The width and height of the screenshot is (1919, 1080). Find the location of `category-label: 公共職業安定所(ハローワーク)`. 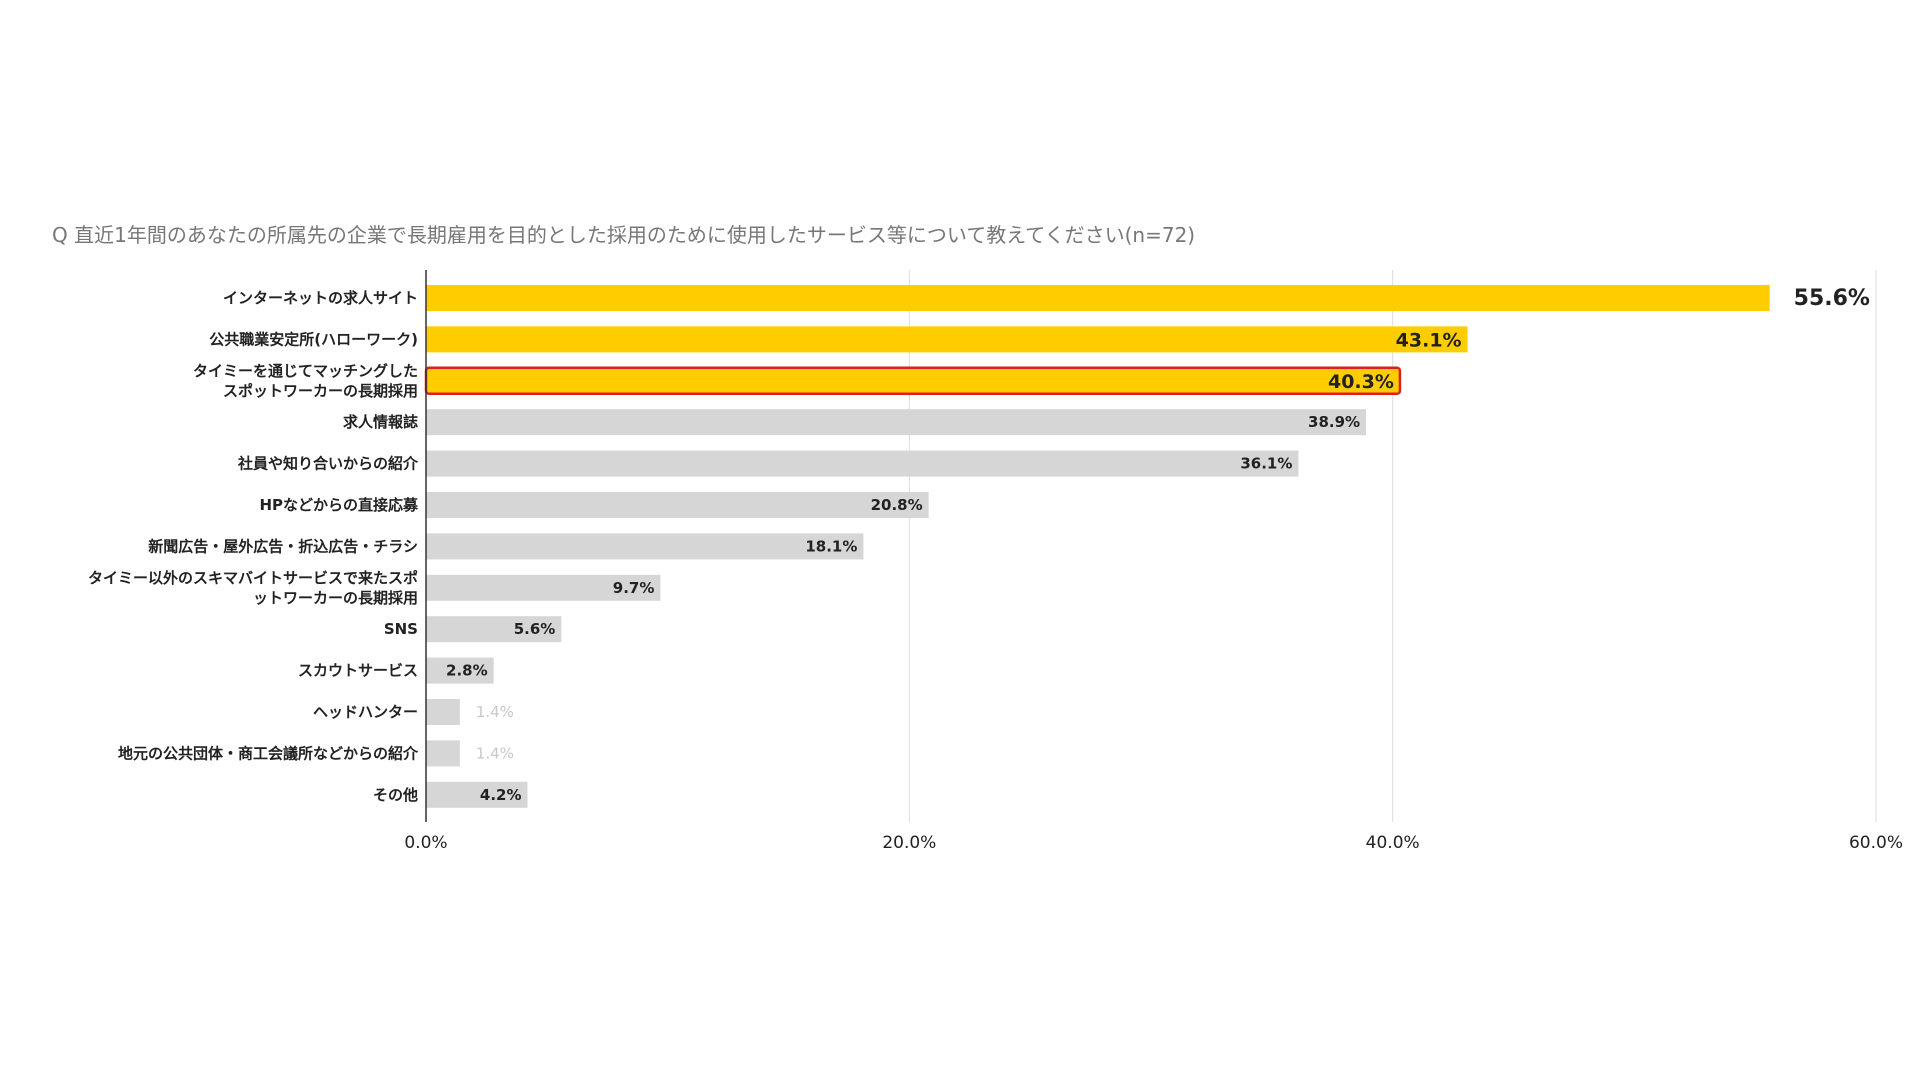

category-label: 公共職業安定所(ハローワーク) is located at coordinates (313, 339).